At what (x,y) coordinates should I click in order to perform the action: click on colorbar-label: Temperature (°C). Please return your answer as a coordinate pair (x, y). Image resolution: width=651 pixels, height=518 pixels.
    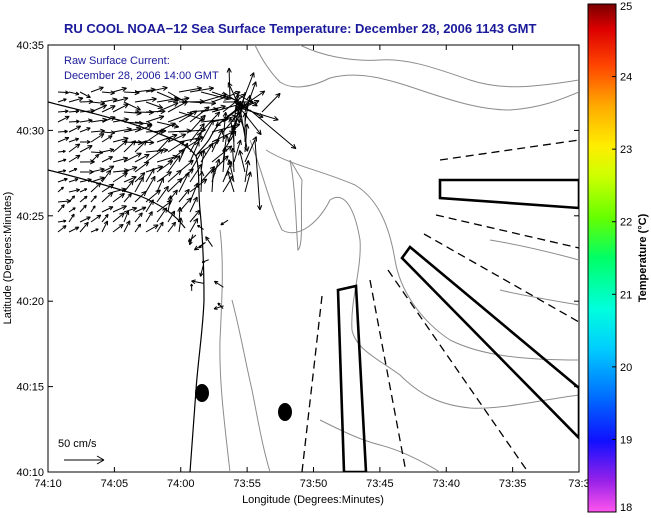
    Looking at the image, I should click on (643, 257).